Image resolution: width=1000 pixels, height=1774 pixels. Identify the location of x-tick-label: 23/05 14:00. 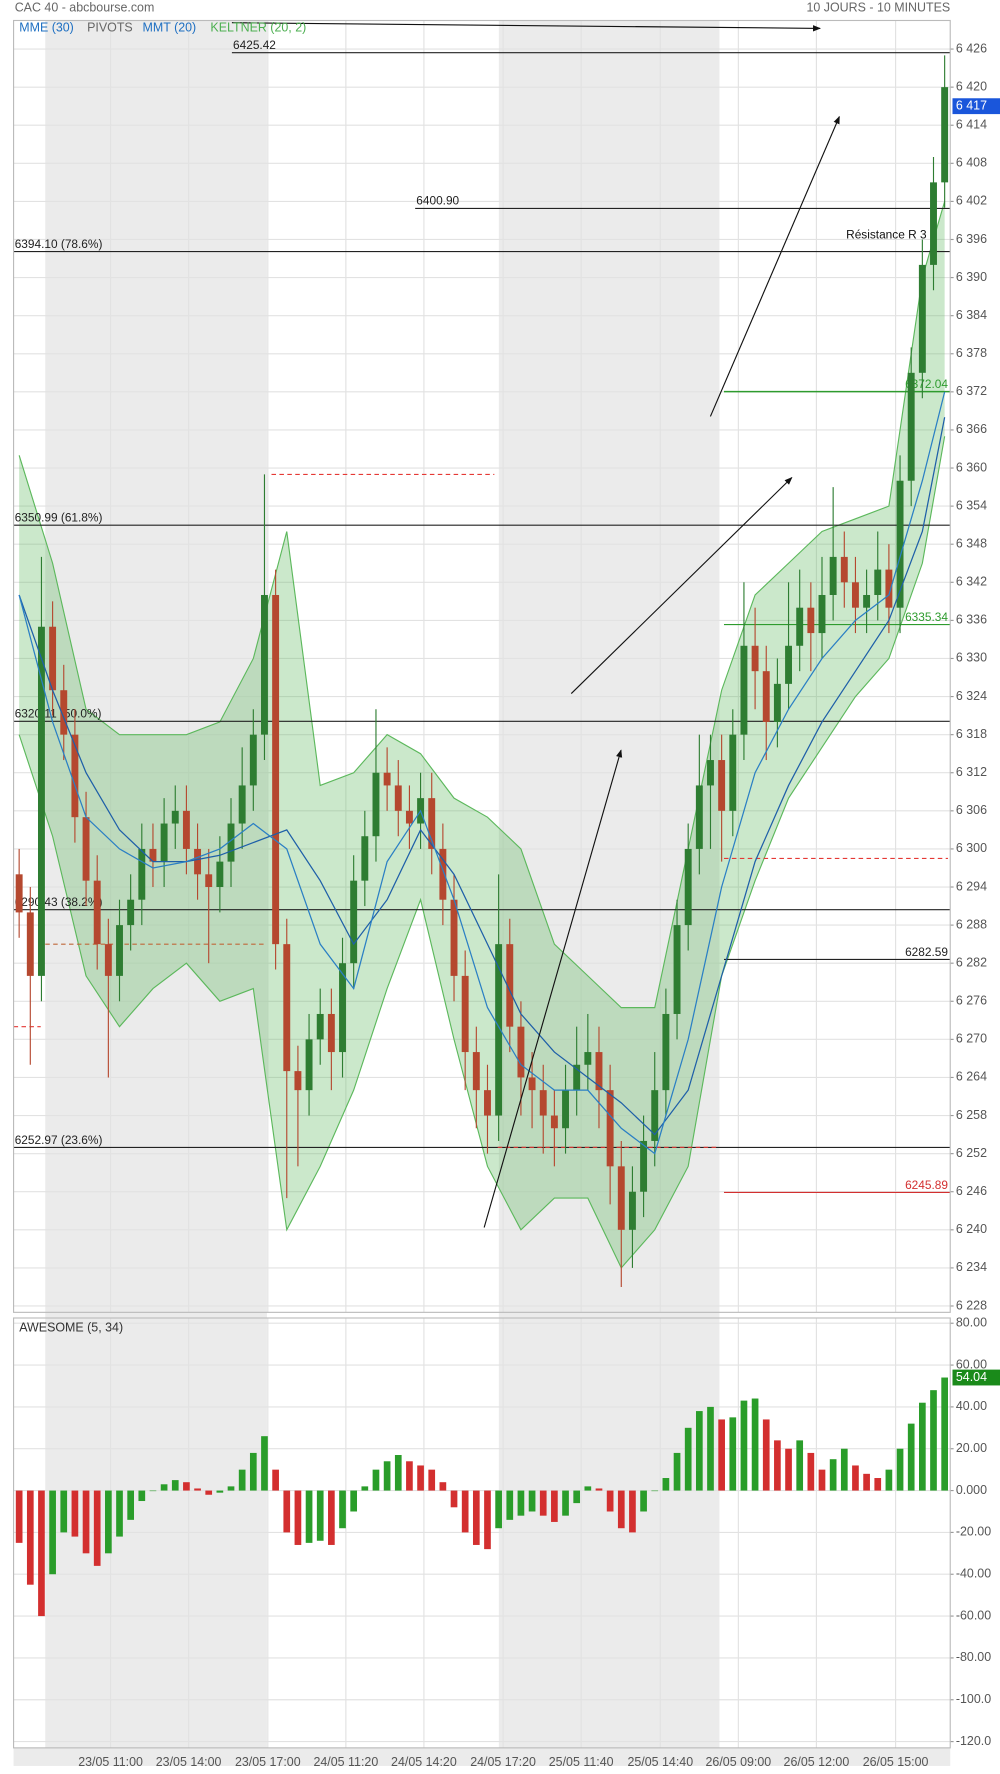
(189, 1762).